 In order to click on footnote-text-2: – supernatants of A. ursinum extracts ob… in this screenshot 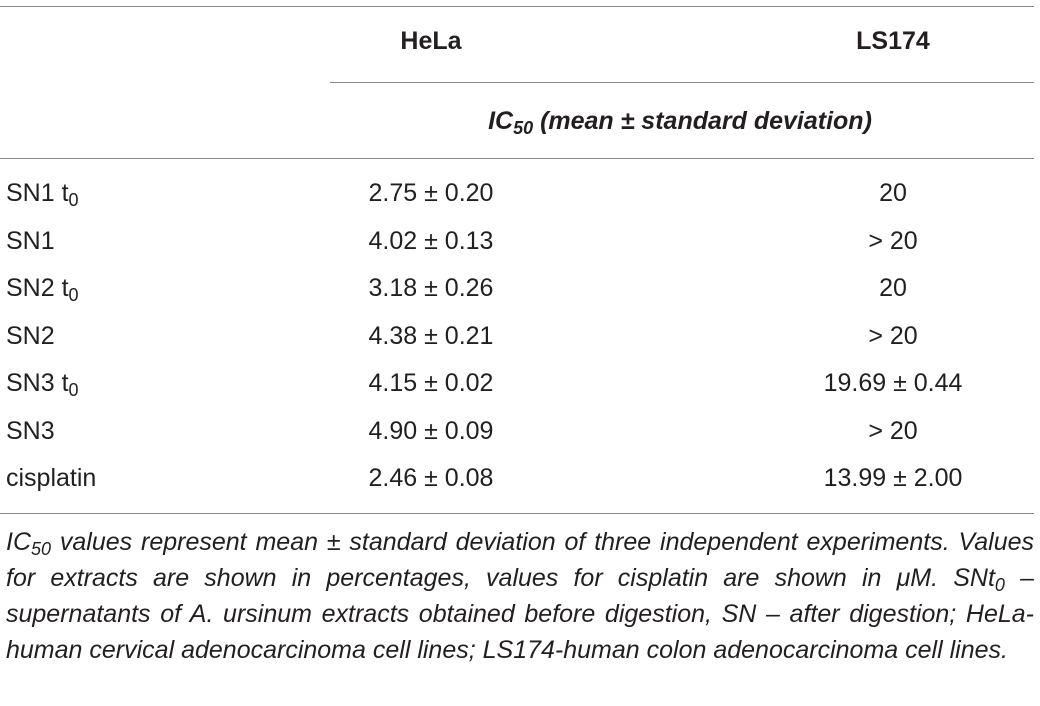, I will do `click(520, 614)`.